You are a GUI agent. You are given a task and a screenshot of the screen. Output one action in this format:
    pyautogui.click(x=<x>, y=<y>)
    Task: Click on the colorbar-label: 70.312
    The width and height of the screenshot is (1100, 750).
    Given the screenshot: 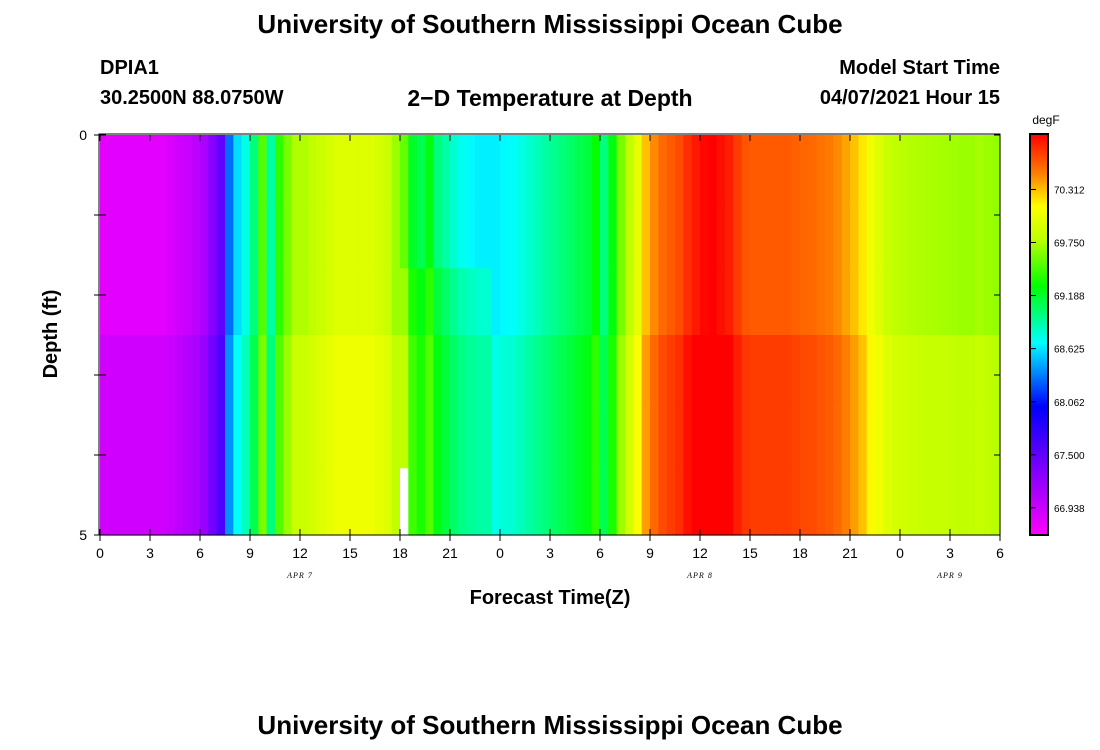 What is the action you would take?
    pyautogui.click(x=1069, y=190)
    